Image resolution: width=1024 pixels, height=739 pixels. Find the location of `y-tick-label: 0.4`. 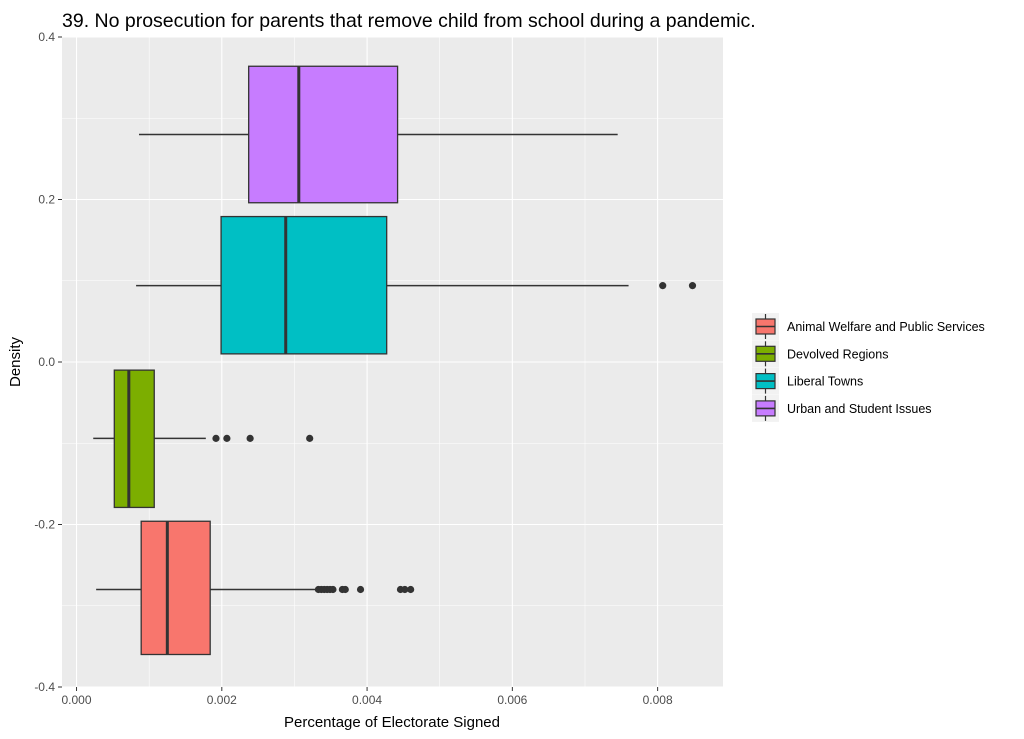

y-tick-label: 0.4 is located at coordinates (46, 37).